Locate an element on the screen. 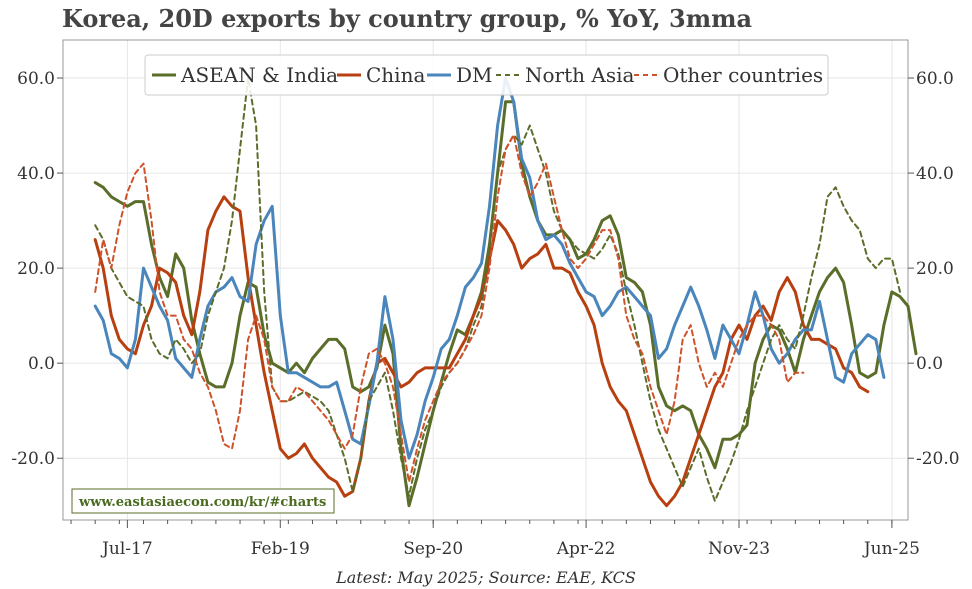 The width and height of the screenshot is (972, 589). y-tick-label-left: 20.0 is located at coordinates (36, 269).